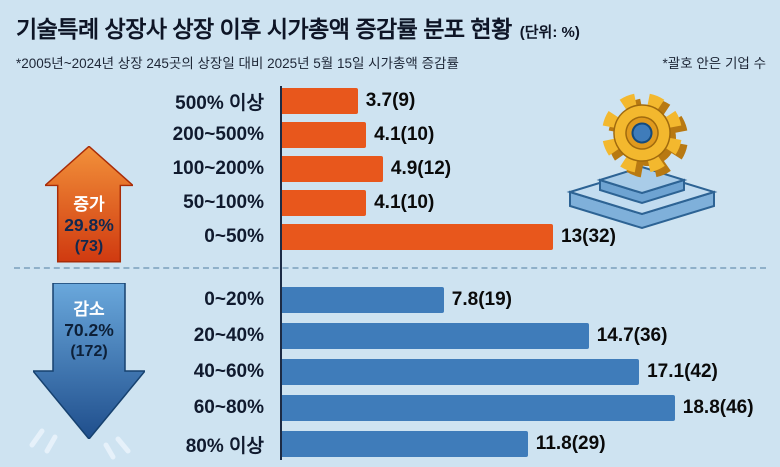 This screenshot has height=467, width=780. What do you see at coordinates (421, 168) in the screenshot?
I see `value-label: 4.9(12)` at bounding box center [421, 168].